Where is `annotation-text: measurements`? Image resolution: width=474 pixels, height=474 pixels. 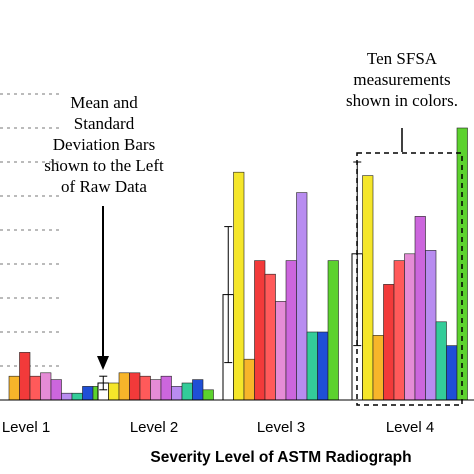 annotation-text: measurements is located at coordinates (401, 79).